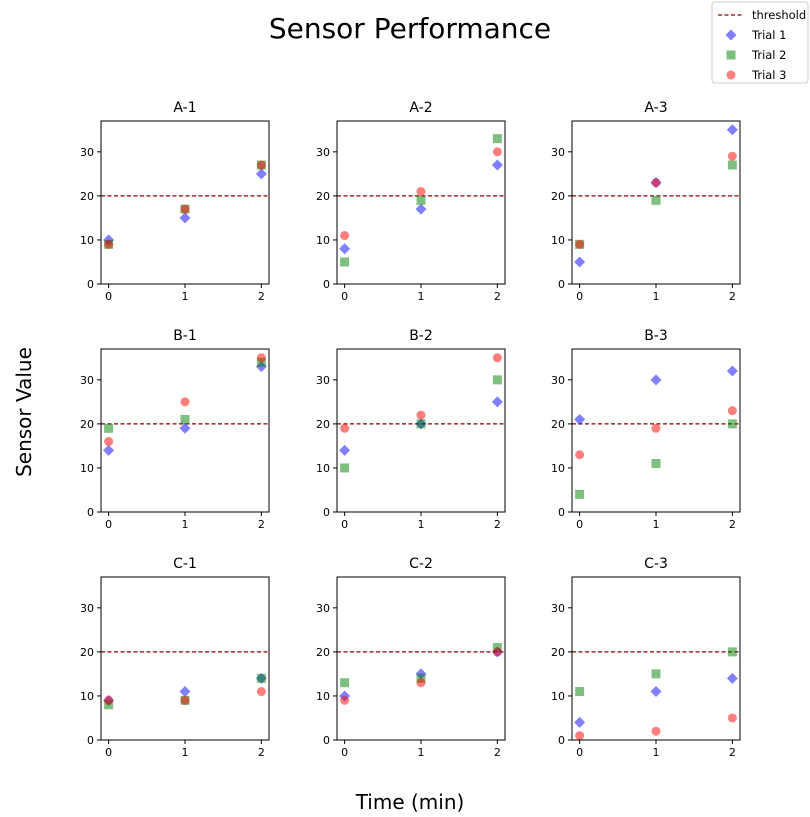 The image size is (810, 817). Describe the element at coordinates (24, 412) in the screenshot. I see `y-axis-label: Sensor Value` at that location.